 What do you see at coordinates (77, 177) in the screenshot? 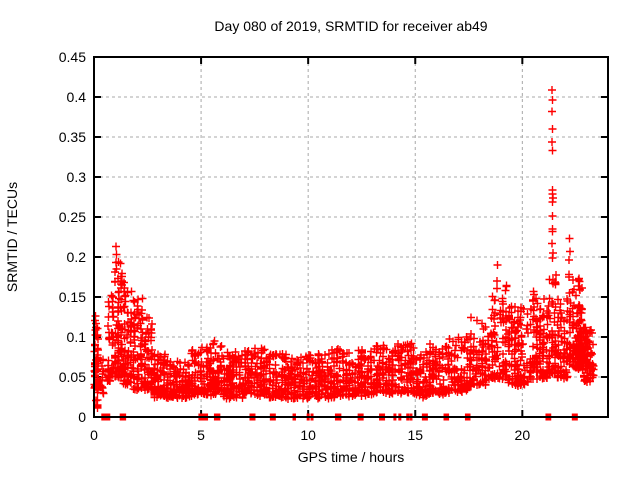
I see `y-tick-label: 0.3` at bounding box center [77, 177].